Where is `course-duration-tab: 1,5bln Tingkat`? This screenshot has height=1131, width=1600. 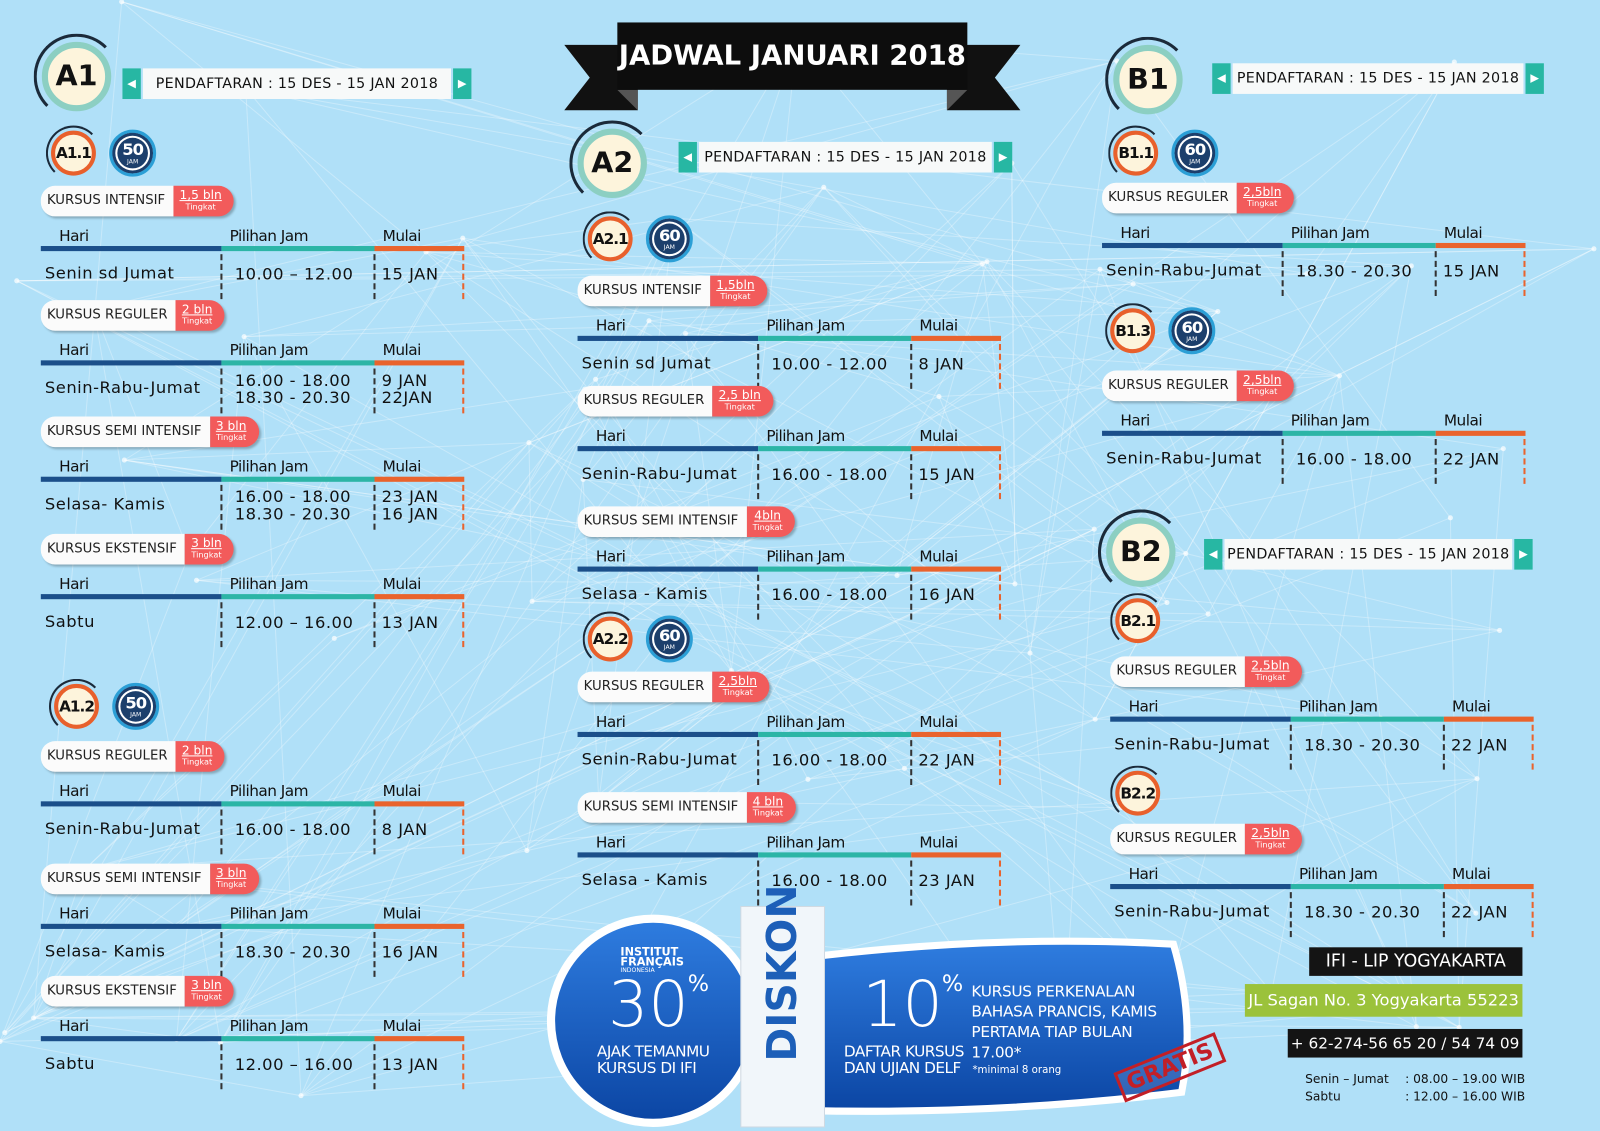
course-duration-tab: 1,5bln Tingkat is located at coordinates (738, 291).